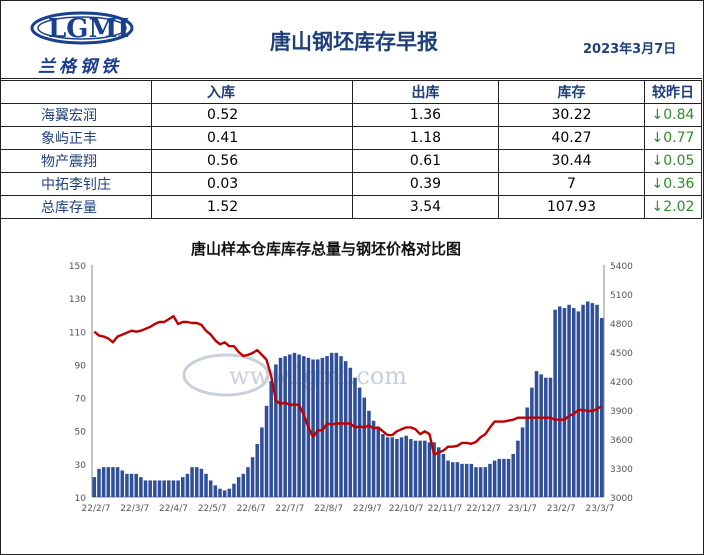 This screenshot has width=704, height=555. I want to click on column-header: 出库, so click(425, 92).